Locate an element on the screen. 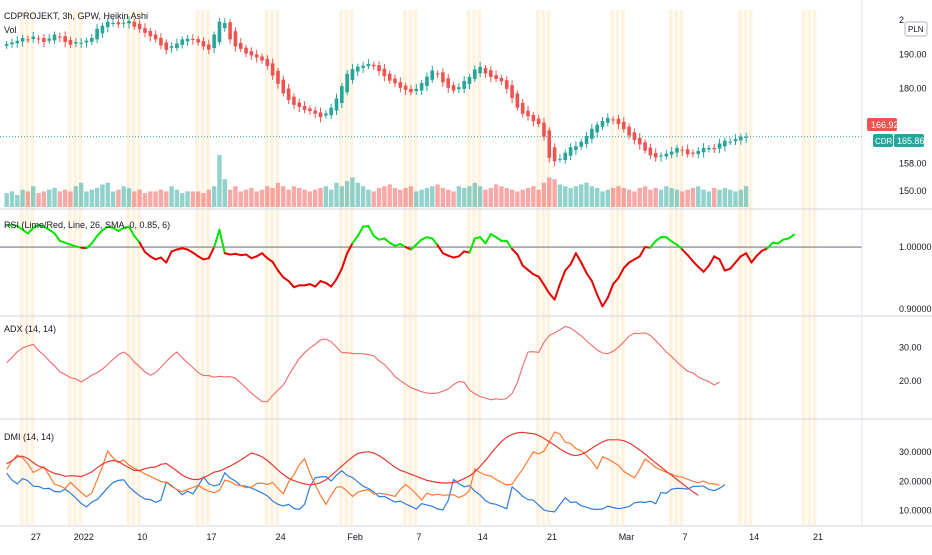 The width and height of the screenshot is (932, 555). currency-badge: PLN is located at coordinates (916, 29).